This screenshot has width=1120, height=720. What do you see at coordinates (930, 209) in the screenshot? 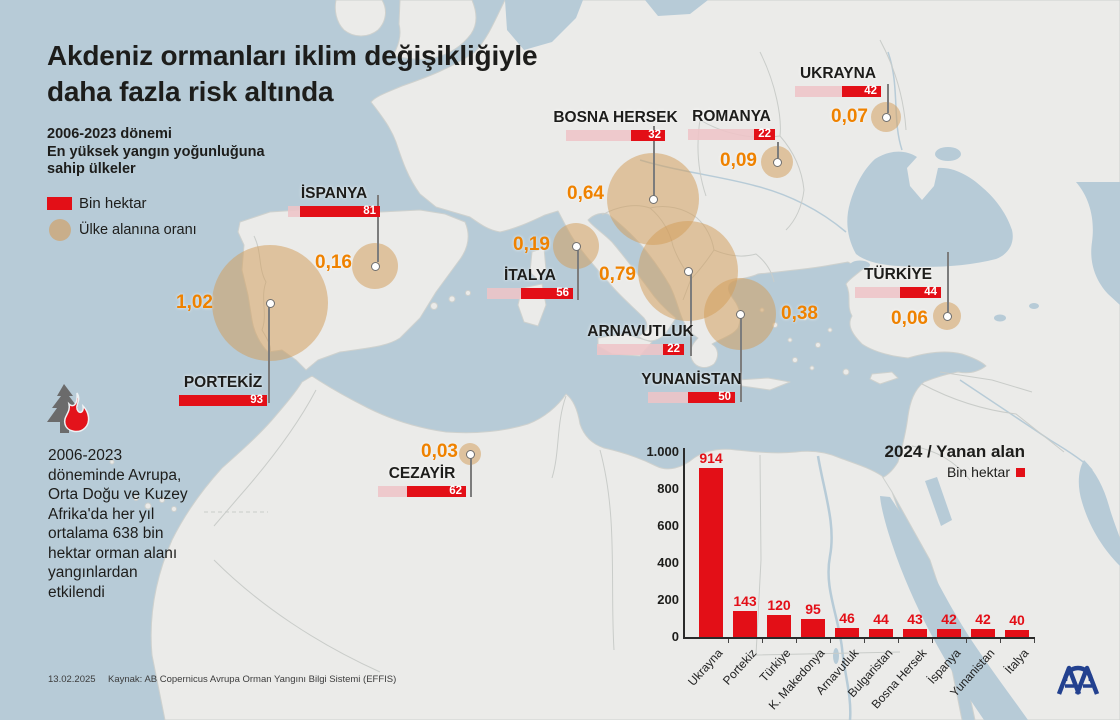
I see `sea-black` at bounding box center [930, 209].